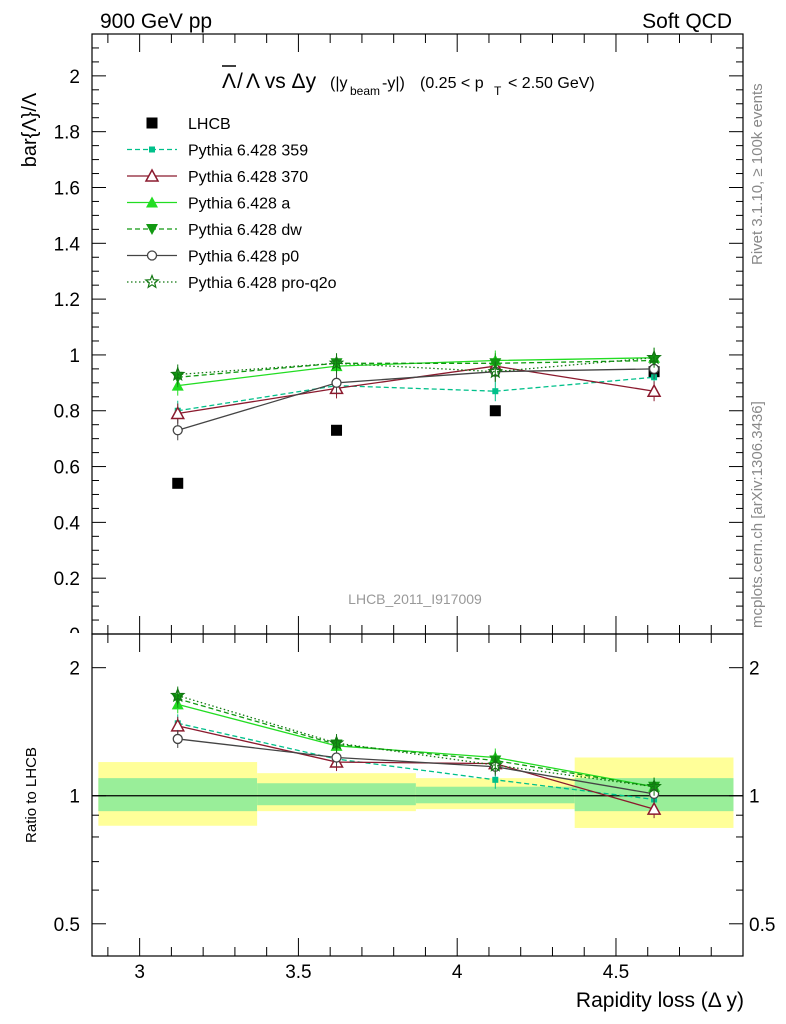 This screenshot has height=1024, width=786. I want to click on main-y-tick-label: 1.2, so click(67, 300).